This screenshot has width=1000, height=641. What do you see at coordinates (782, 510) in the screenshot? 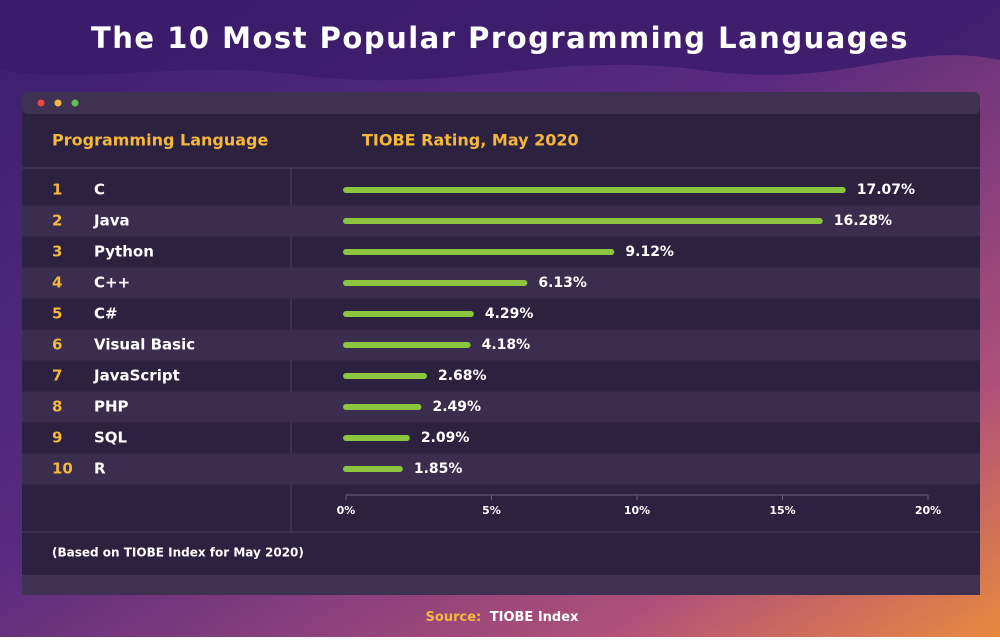
I see `x-tick-label: 15%` at bounding box center [782, 510].